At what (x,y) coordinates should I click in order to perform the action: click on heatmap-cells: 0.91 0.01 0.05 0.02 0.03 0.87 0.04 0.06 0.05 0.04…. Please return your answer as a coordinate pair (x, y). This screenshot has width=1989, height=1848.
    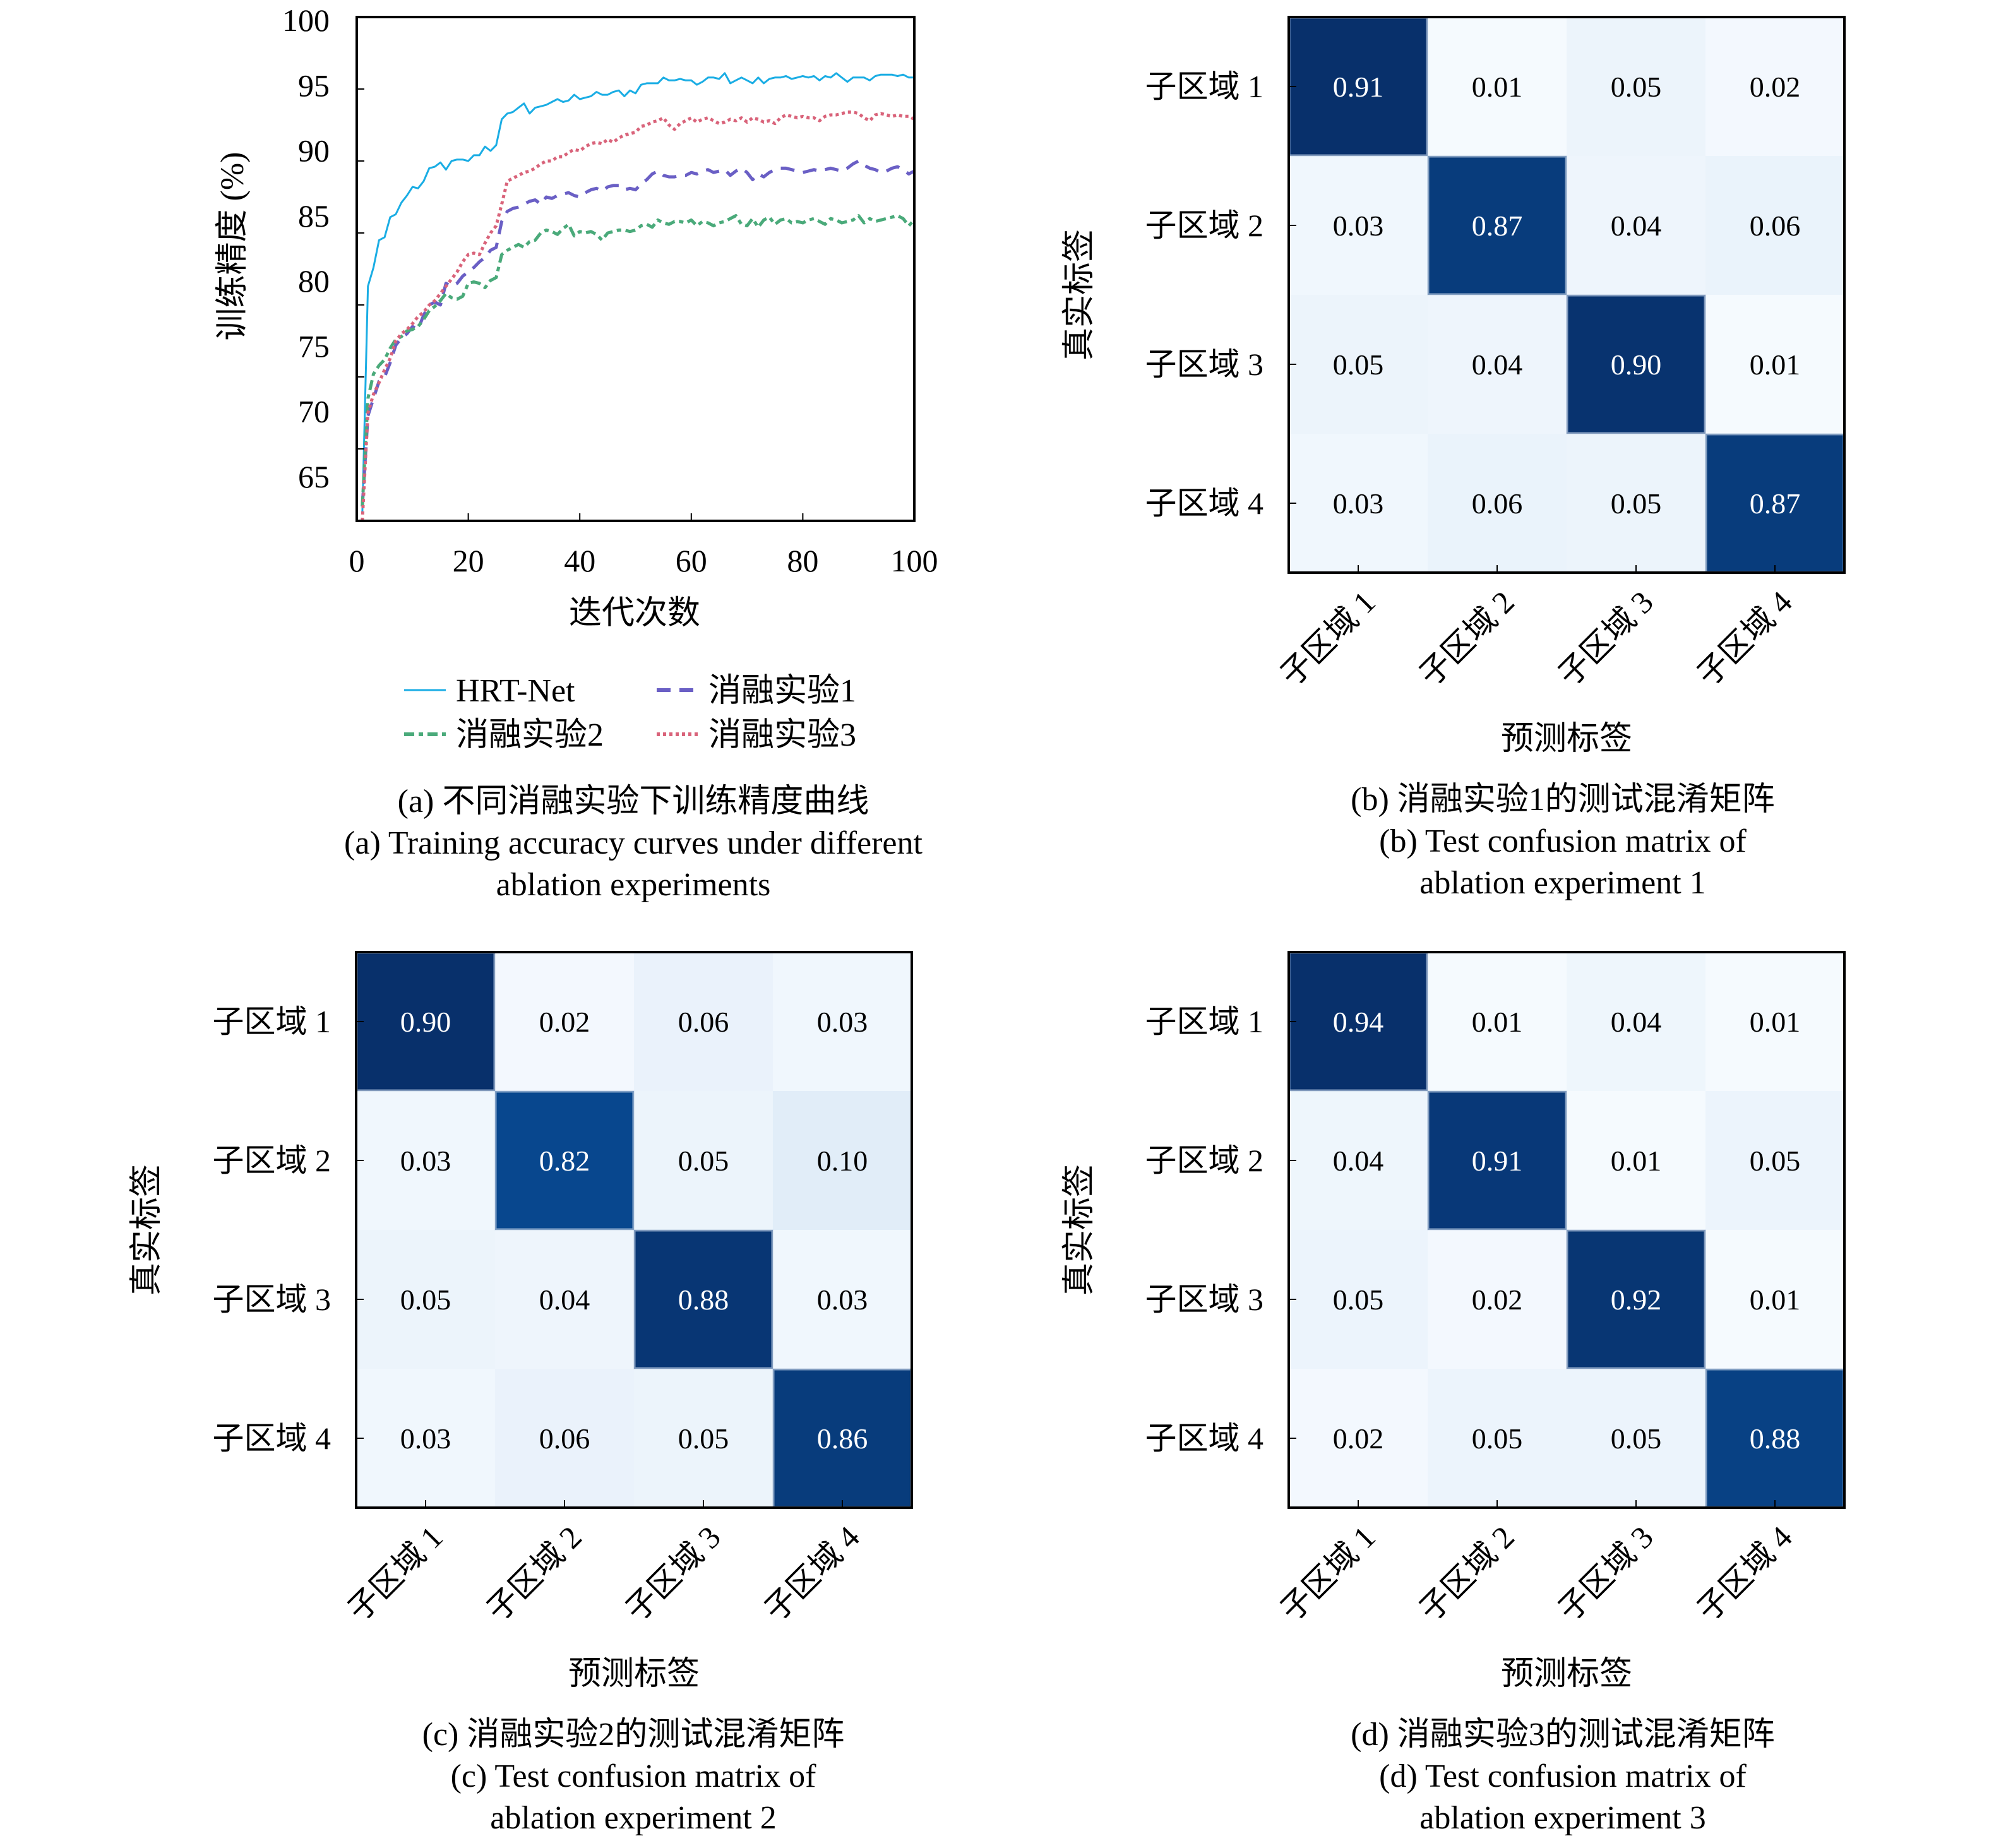
    Looking at the image, I should click on (1567, 294).